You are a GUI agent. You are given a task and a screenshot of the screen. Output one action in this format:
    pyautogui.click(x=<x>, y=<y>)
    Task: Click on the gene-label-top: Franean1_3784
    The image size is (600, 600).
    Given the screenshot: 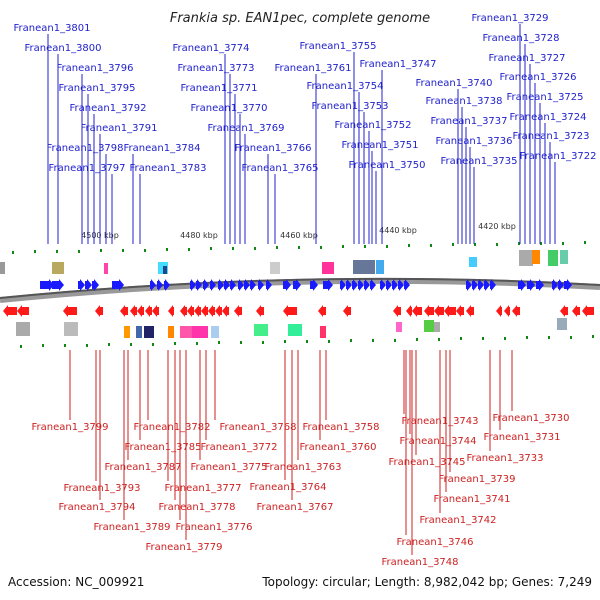 What is the action you would take?
    pyautogui.click(x=161, y=148)
    